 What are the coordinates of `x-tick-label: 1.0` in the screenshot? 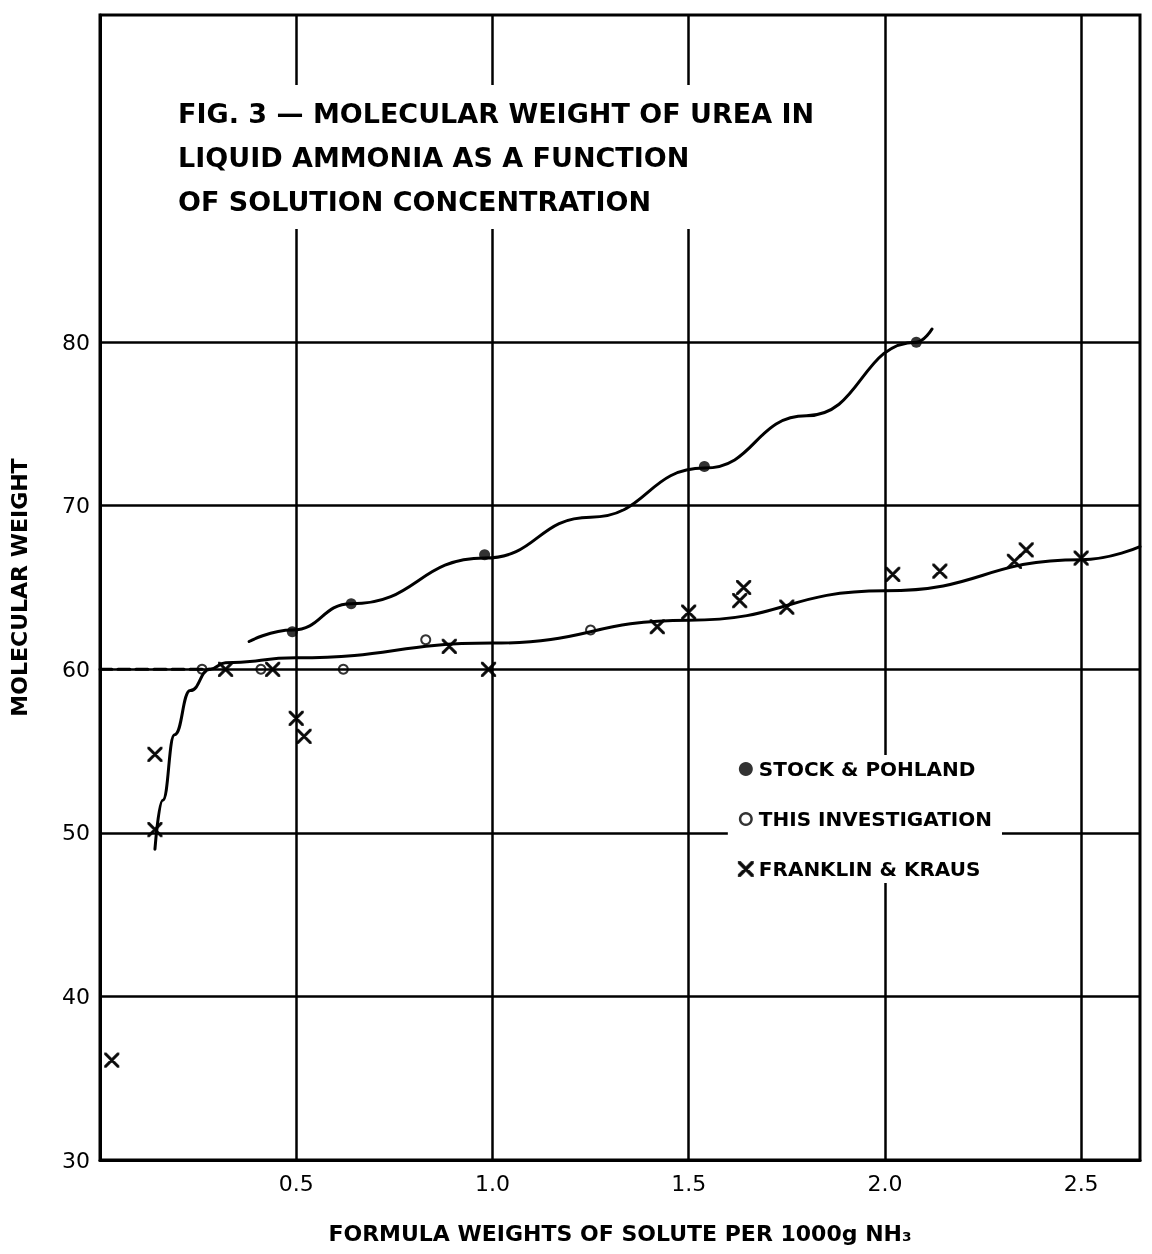 It's located at (492, 1183).